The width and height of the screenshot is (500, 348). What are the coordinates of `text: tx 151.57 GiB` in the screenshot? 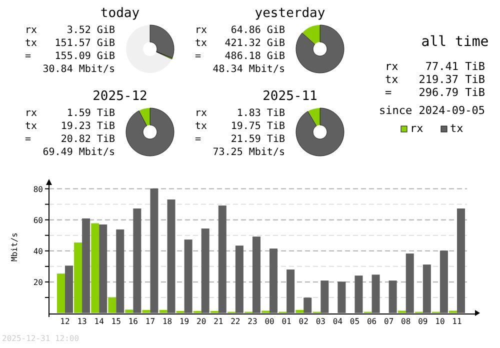 It's located at (70, 43).